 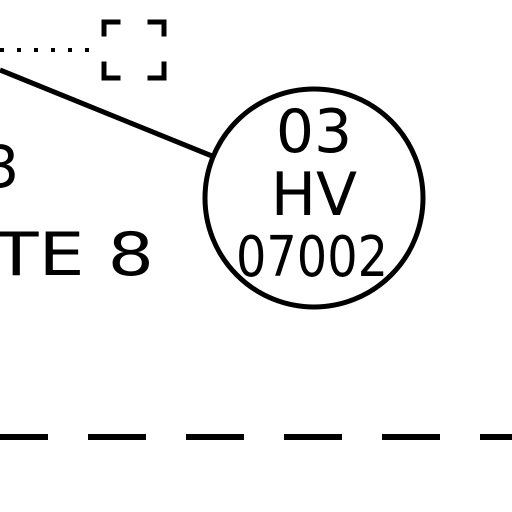 I want to click on leader-line, so click(x=106, y=113).